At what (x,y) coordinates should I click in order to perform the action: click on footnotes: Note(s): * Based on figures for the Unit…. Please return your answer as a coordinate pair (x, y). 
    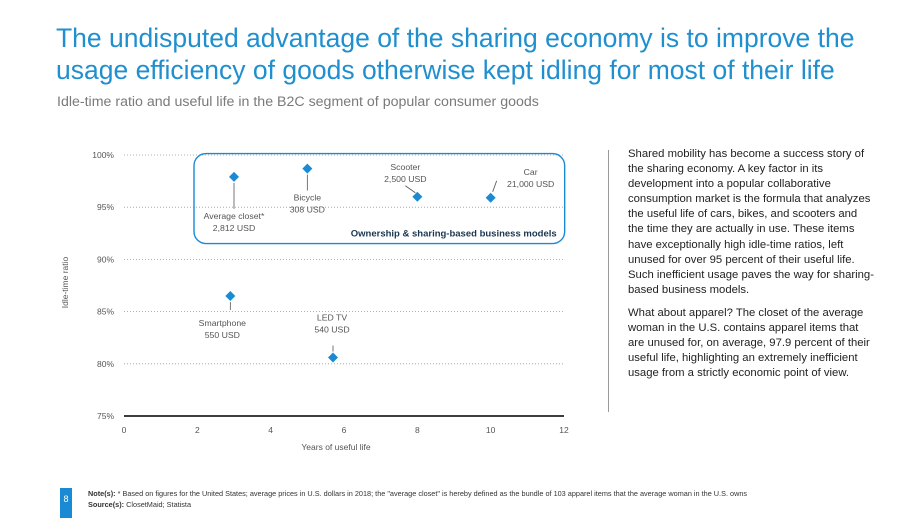
    Looking at the image, I should click on (417, 499).